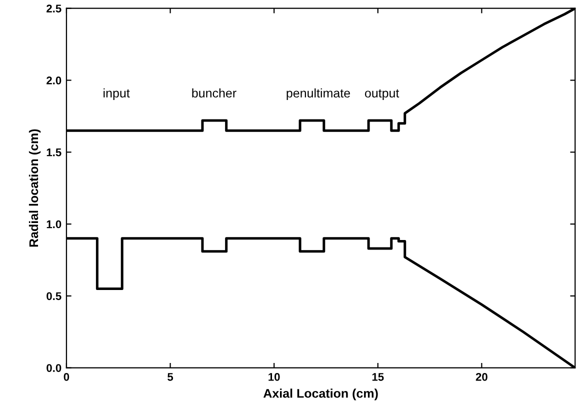 This screenshot has height=418, width=578. Describe the element at coordinates (320, 394) in the screenshot. I see `x-axis-title: Axial Location (cm)` at that location.